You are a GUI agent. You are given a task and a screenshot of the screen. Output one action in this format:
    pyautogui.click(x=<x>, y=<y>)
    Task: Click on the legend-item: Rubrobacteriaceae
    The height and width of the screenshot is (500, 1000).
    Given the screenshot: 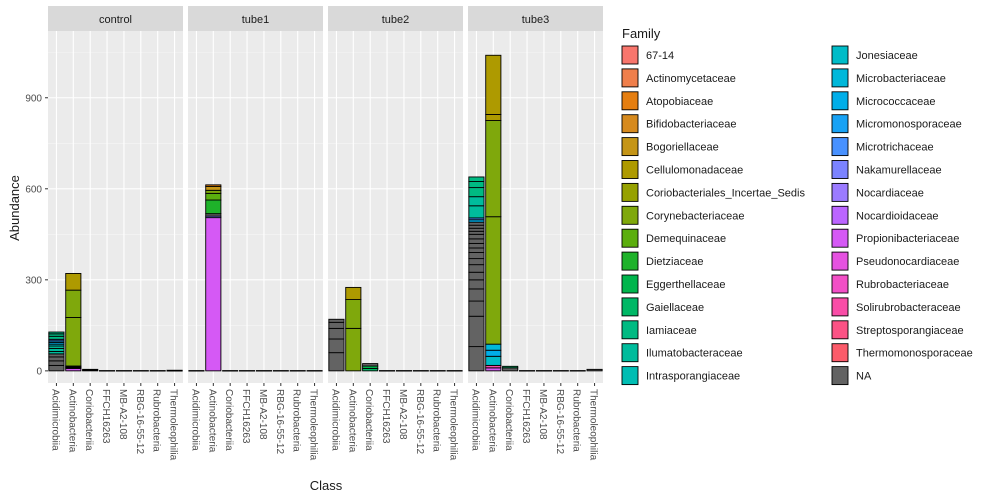 What is the action you would take?
    pyautogui.click(x=890, y=284)
    